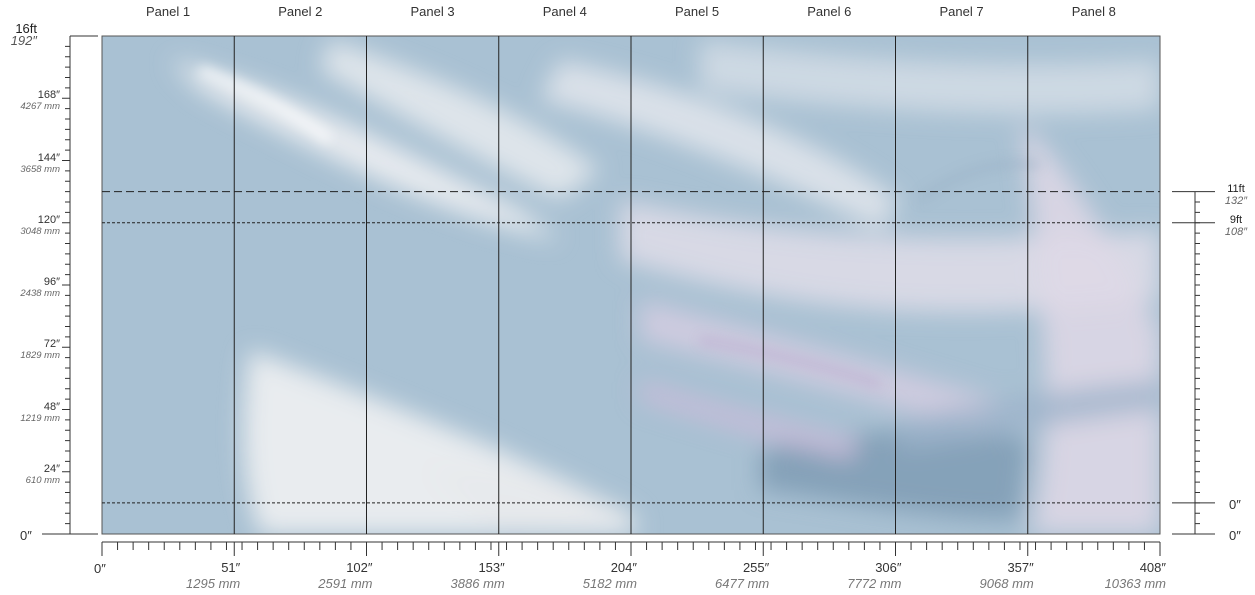  What do you see at coordinates (40, 231) in the screenshot?
I see `left-ruler-label-mm: 3048 mm` at bounding box center [40, 231].